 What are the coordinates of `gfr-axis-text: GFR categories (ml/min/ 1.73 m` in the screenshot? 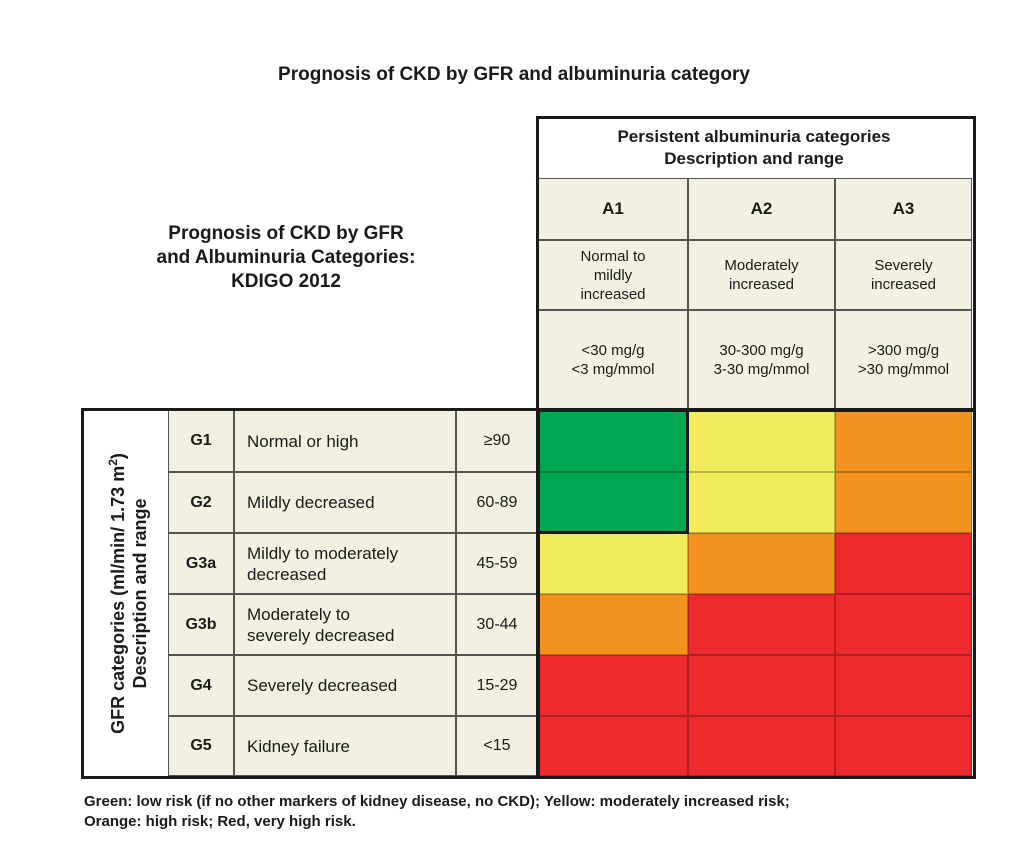 It's located at (117, 599).